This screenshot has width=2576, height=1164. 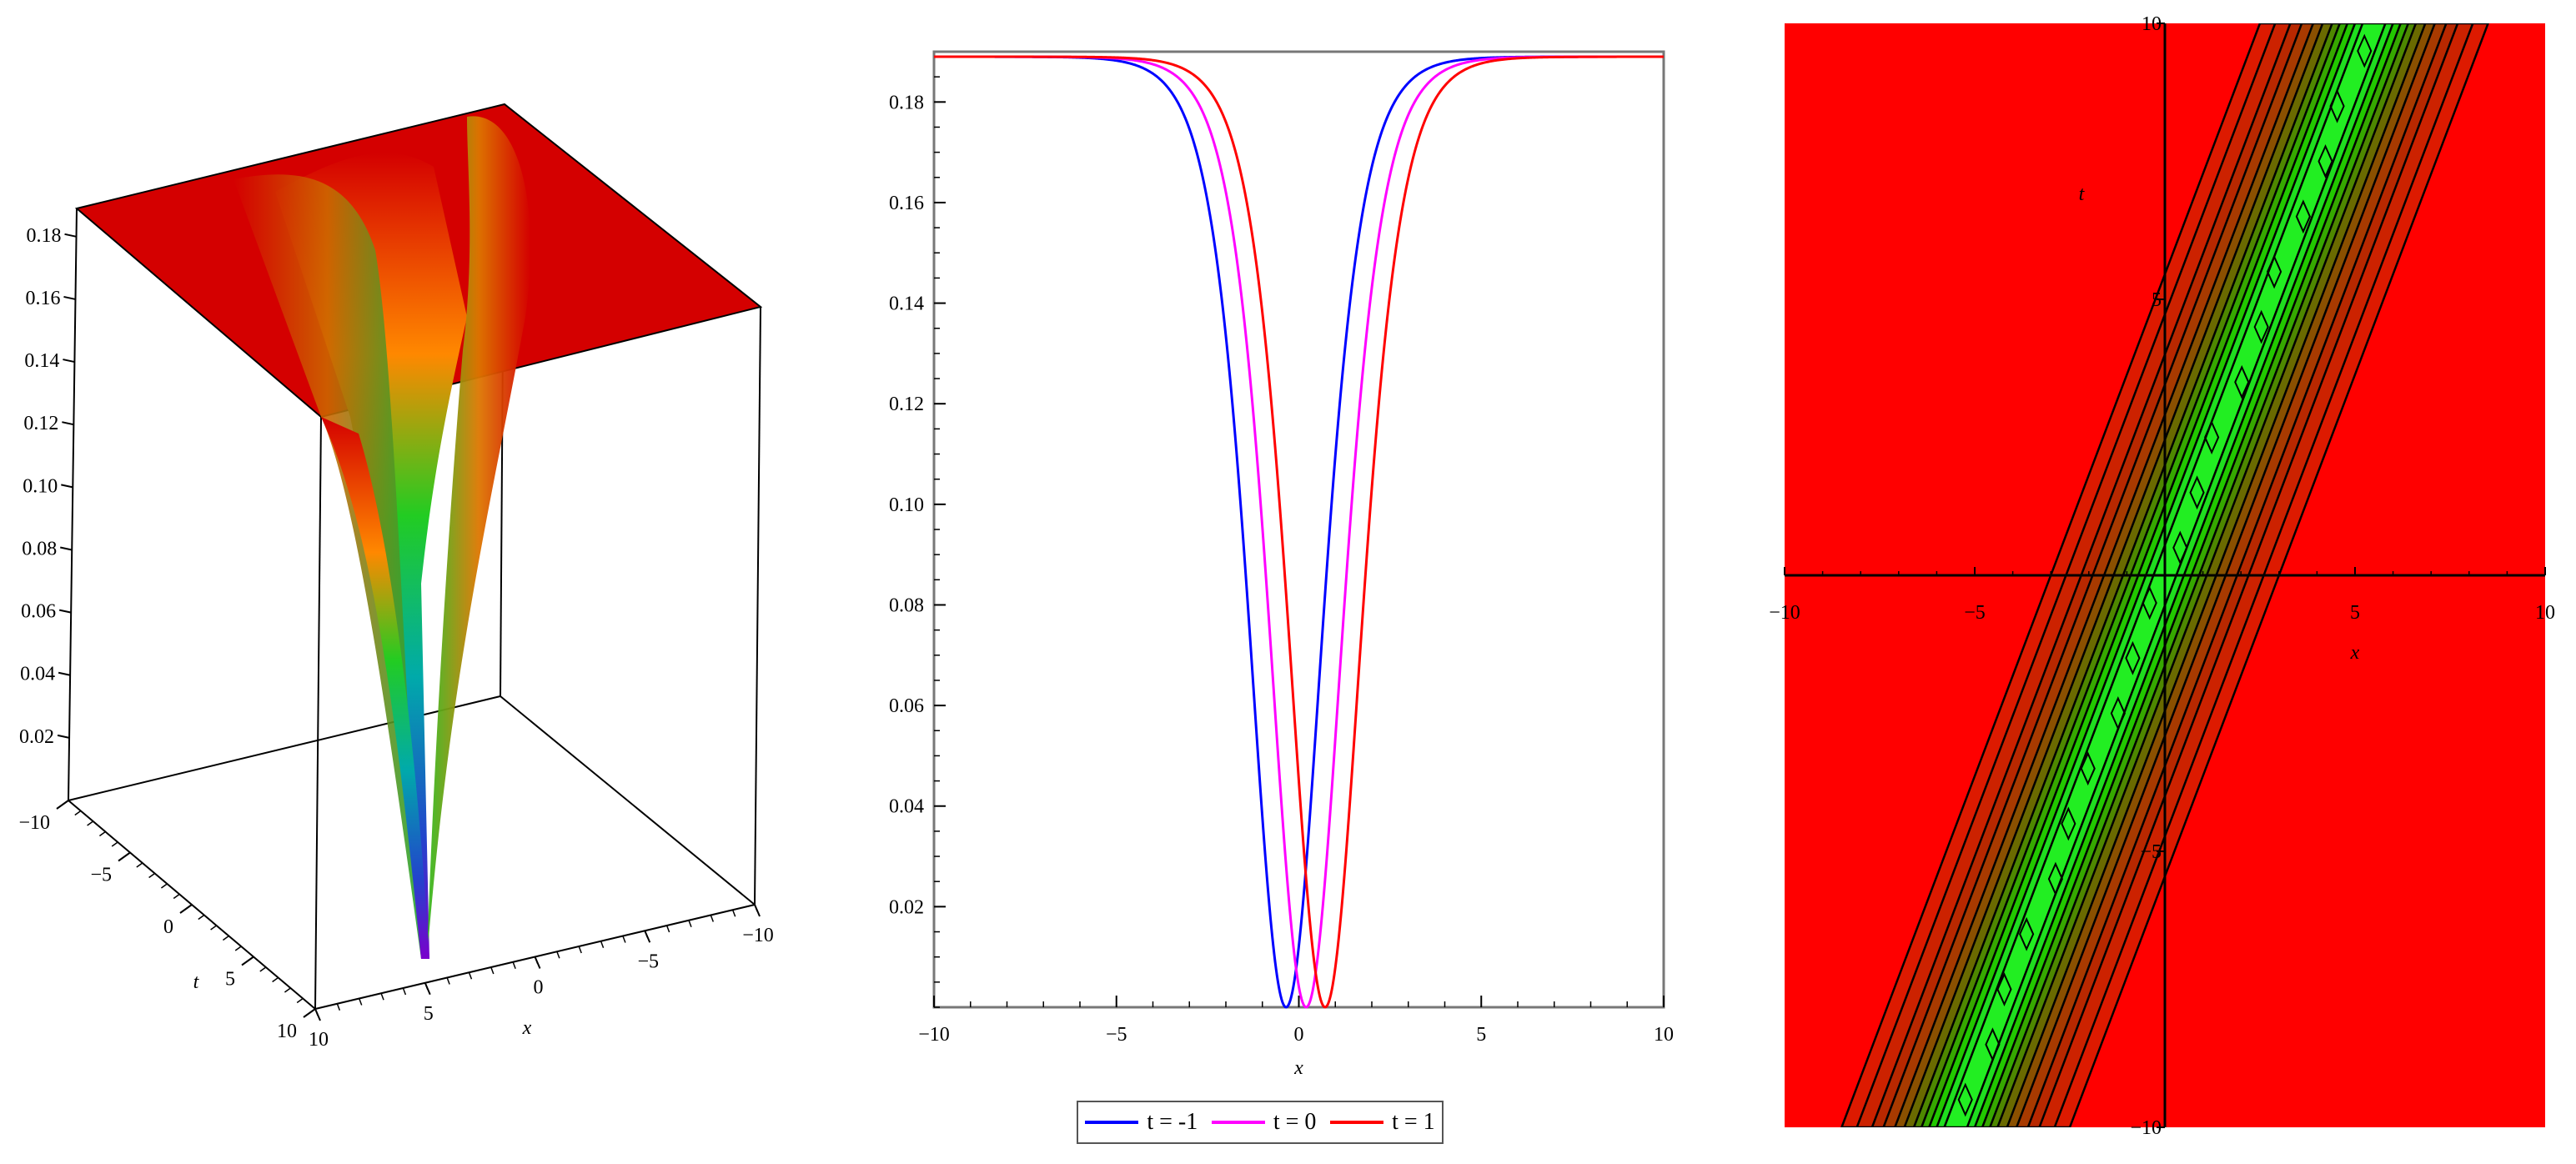 What do you see at coordinates (375, 688) in the screenshot?
I see `surface-trough` at bounding box center [375, 688].